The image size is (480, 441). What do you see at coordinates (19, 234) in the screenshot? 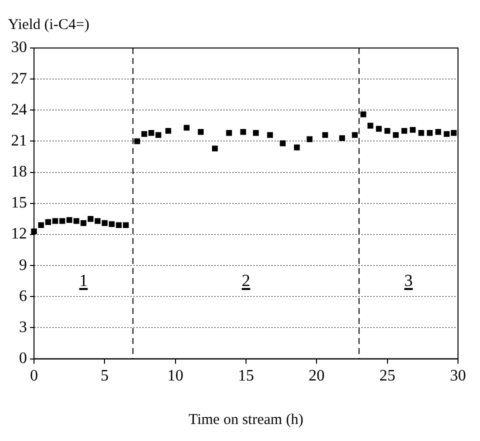
I see `y-tick-label: 12` at bounding box center [19, 234].